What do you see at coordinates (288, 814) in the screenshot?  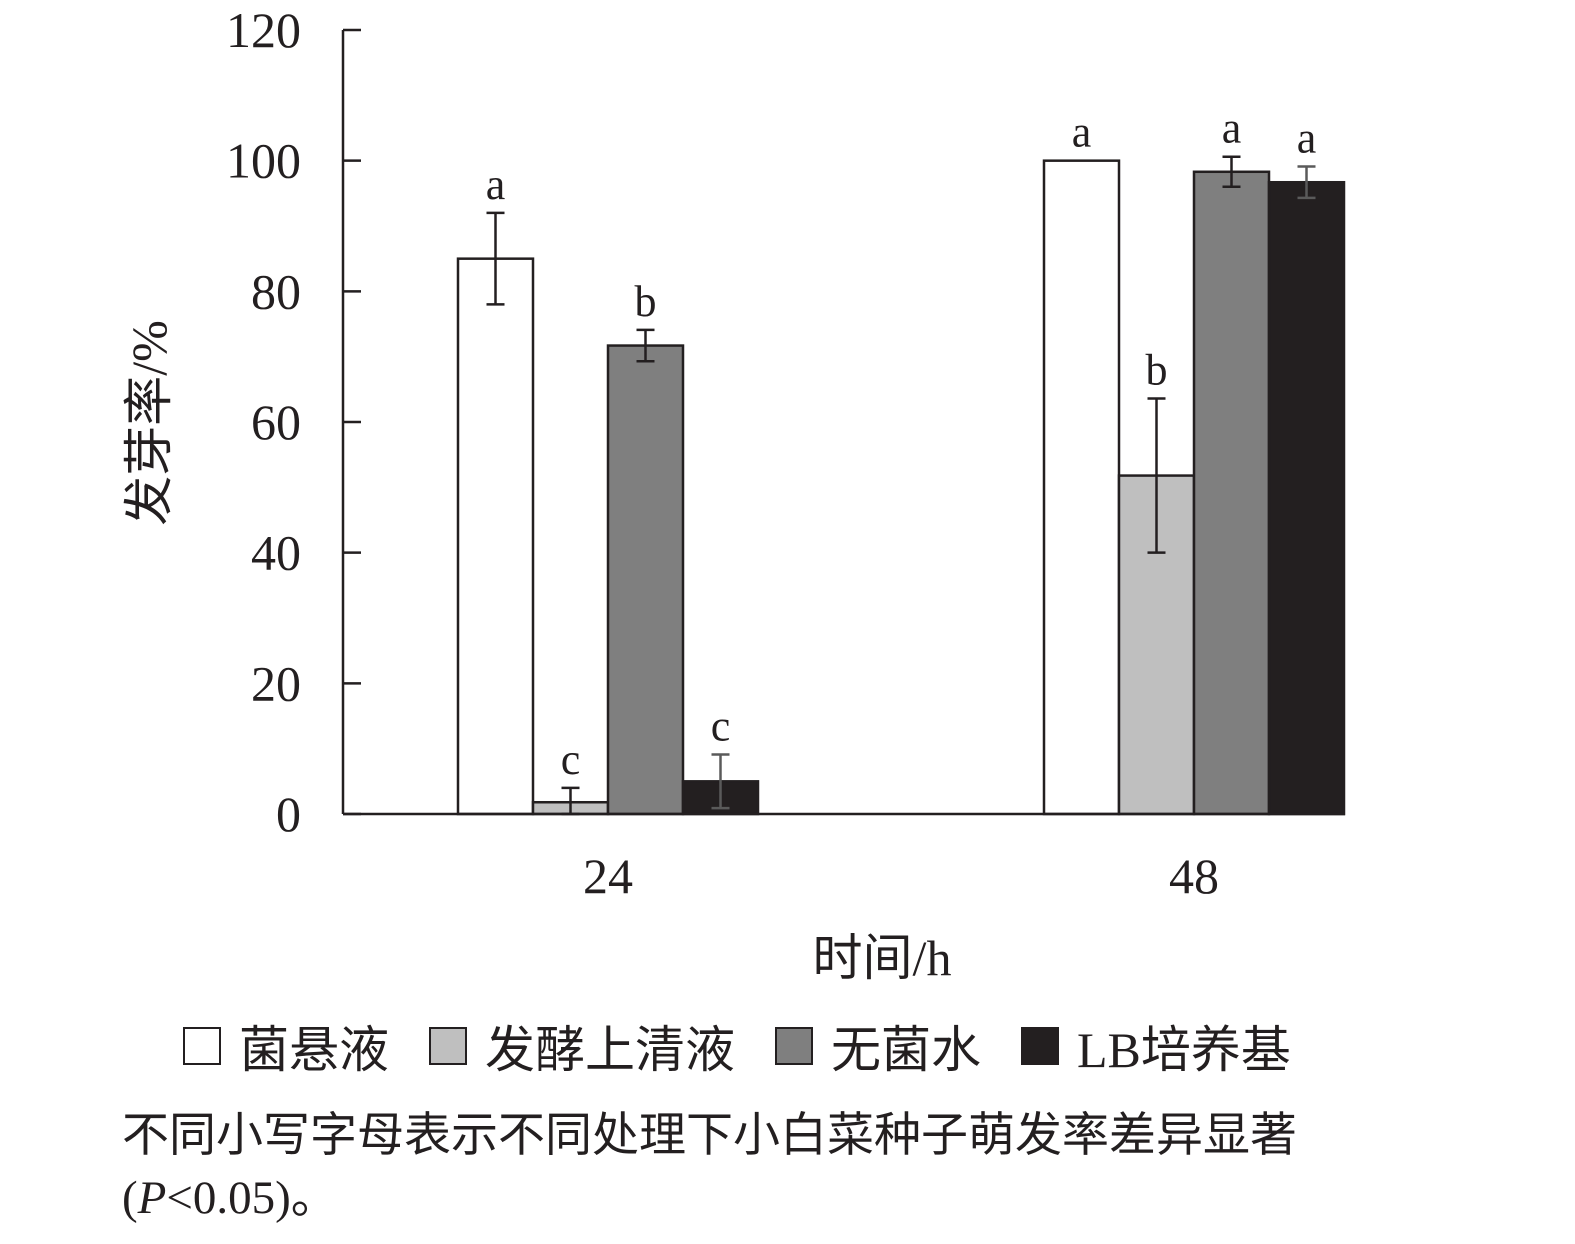 I see `y-tick-label: 0` at bounding box center [288, 814].